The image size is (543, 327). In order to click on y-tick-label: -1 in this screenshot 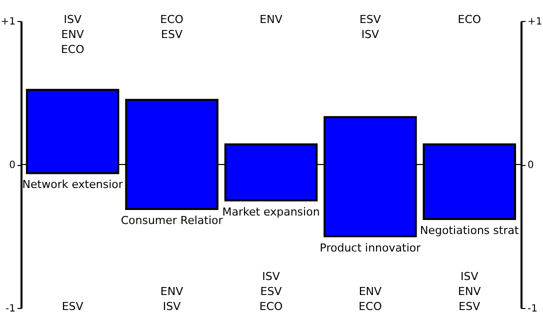, I will do `click(11, 309)`.